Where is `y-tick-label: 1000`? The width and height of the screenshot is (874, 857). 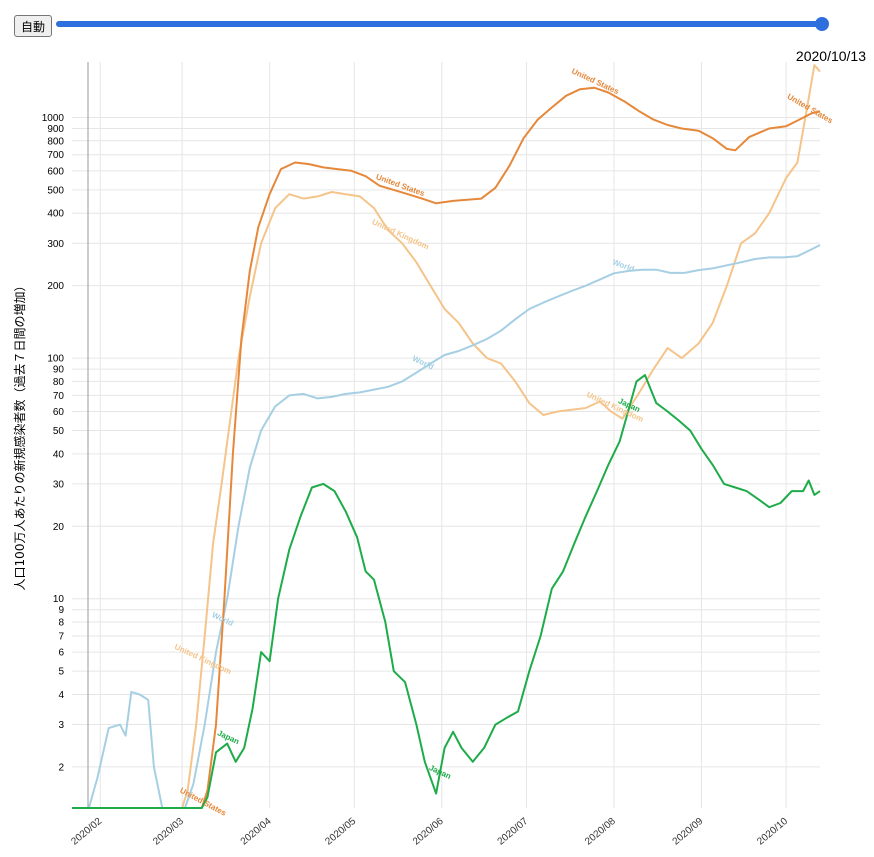
y-tick-label: 1000 is located at coordinates (53, 118).